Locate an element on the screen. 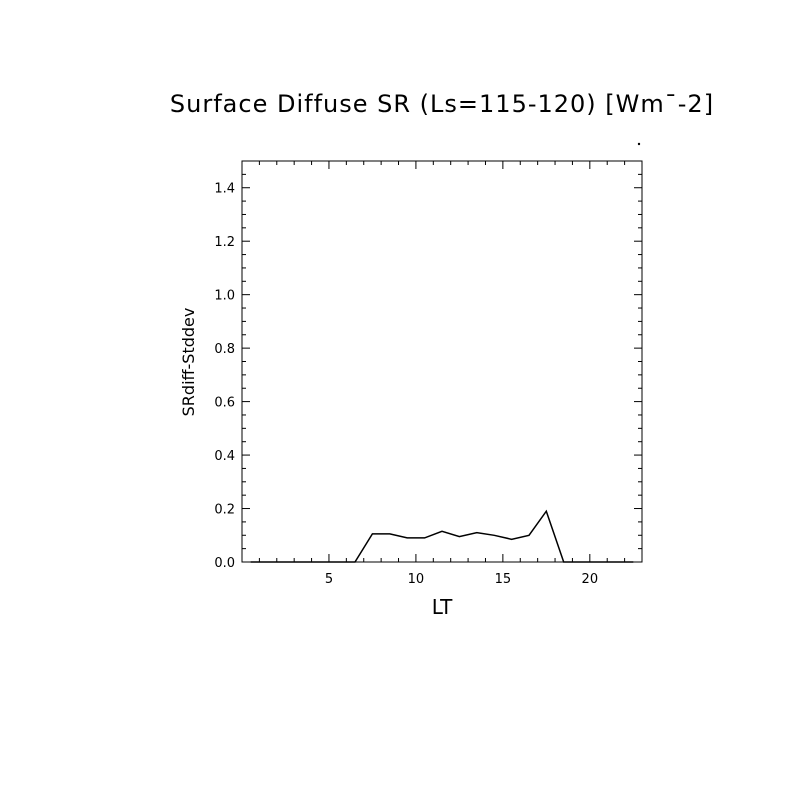 This screenshot has height=804, width=804. chart-title: Surface Diffuse SR (Ls=115-120) [Wm¯-2] is located at coordinates (442, 104).